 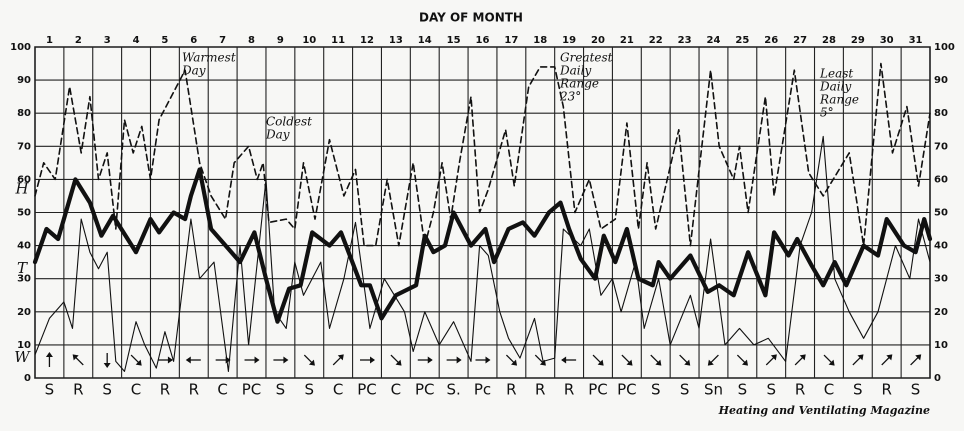 What do you see at coordinates (280, 40) in the screenshot?
I see `x-tick-label: 9` at bounding box center [280, 40].